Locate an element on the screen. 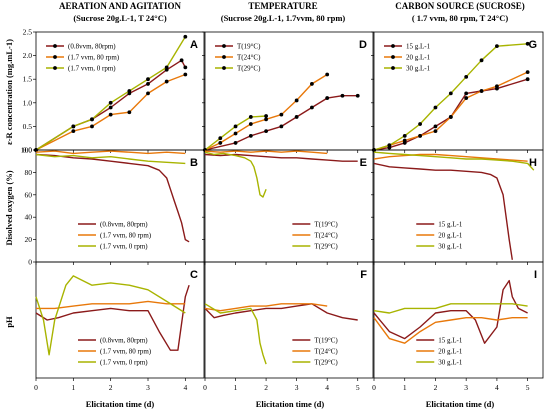  panel-F: F 0 1 2 3 4 5 T(19°C) T(24°C) T(29°C) is located at coordinates (288, 326).